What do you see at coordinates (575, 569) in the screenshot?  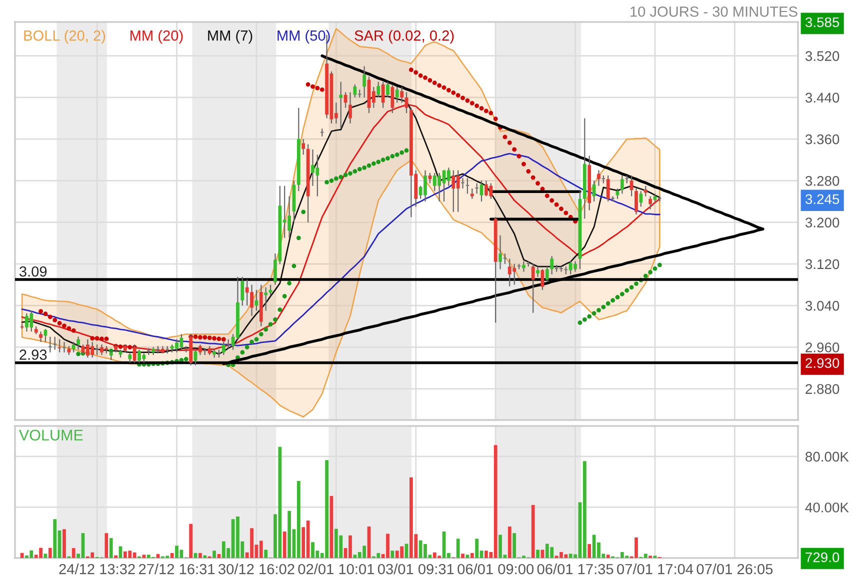 I see `x-tick-label: 06/01 17:35` at bounding box center [575, 569].